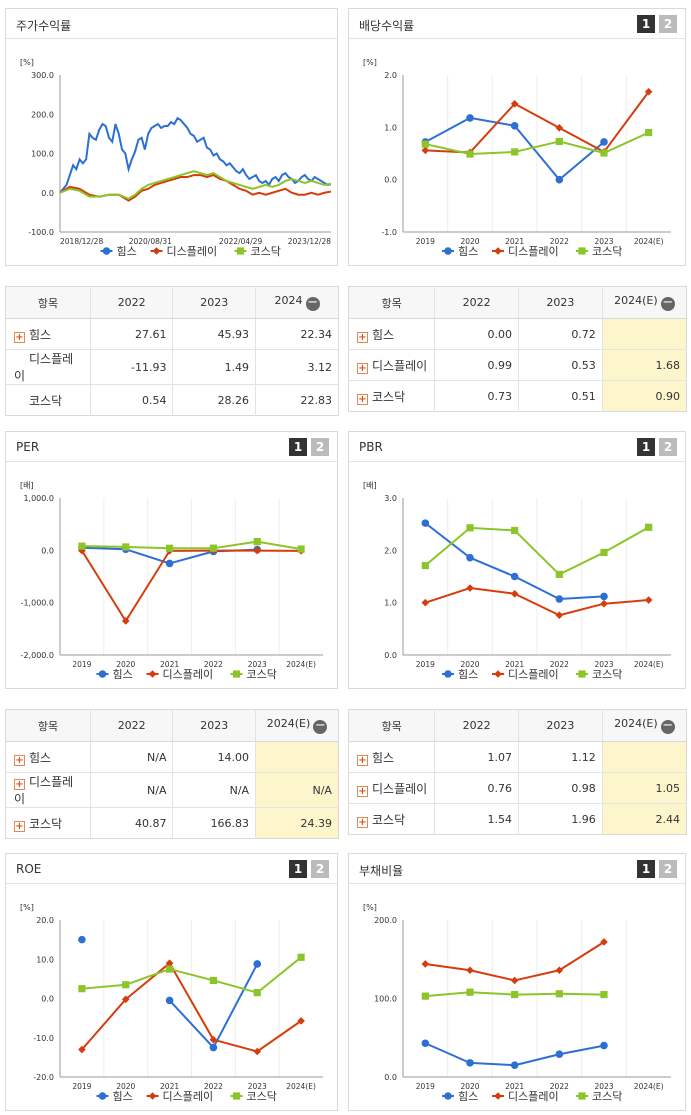 This screenshot has width=691, height=1115. Describe the element at coordinates (391, 303) in the screenshot. I see `header-label: 항목` at that location.